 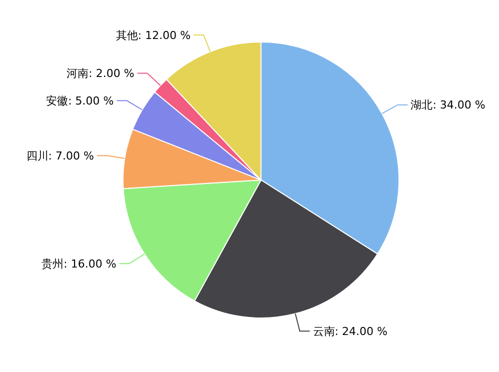 I want to click on slice-label: 贵州: 16.00 %, so click(x=79, y=263).